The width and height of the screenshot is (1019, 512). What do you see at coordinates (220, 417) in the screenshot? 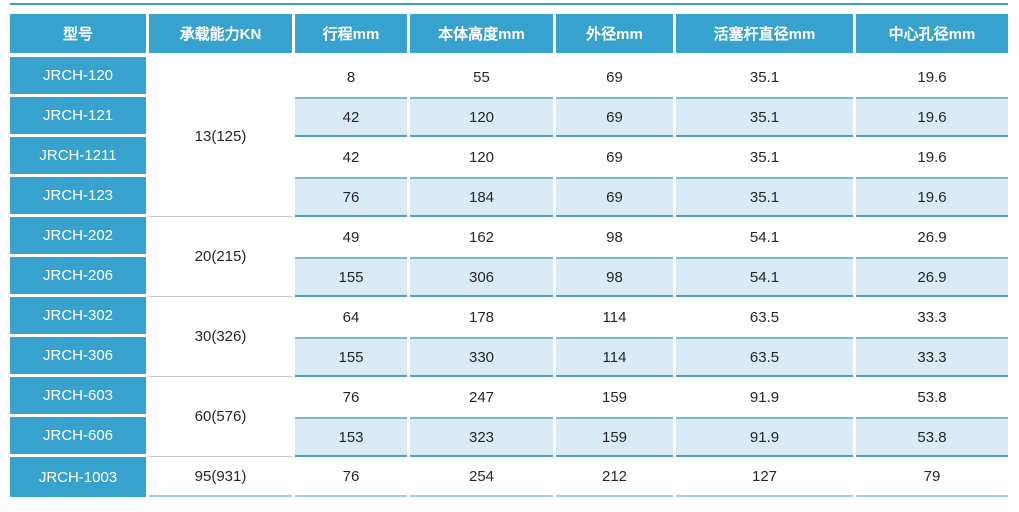
I see `capacity-cell: 60(576)` at bounding box center [220, 417].